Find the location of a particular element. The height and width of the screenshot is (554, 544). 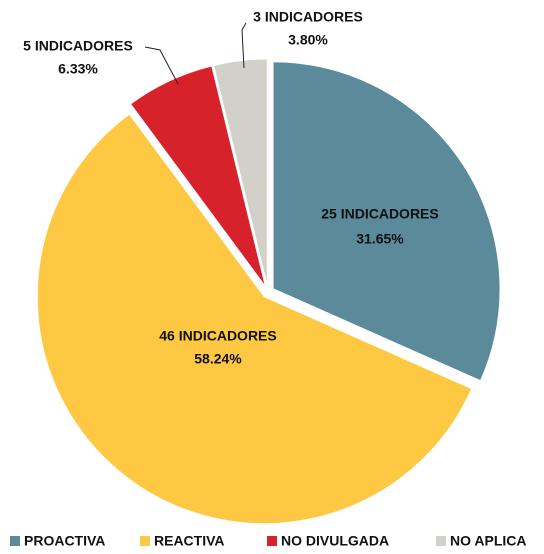

slice-value-label: 31.65% is located at coordinates (380, 239).